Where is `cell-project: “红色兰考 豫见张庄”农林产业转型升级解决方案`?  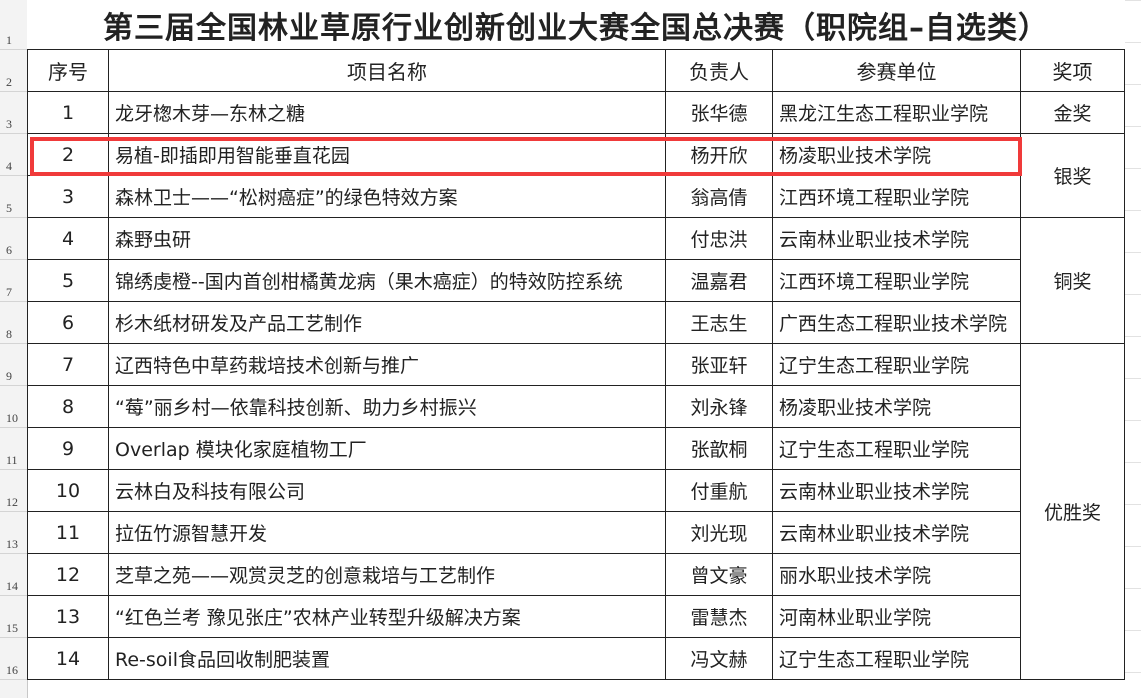 cell-project: “红色兰考 豫见张庄”农林产业转型升级解决方案 is located at coordinates (387, 616).